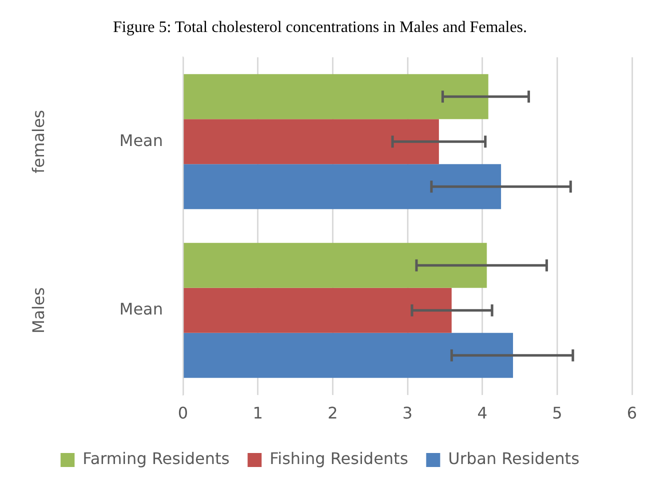 The width and height of the screenshot is (660, 487). I want to click on chart-title: Figure 5: Total cholesterol concentrations in Males and Females., so click(320, 27).